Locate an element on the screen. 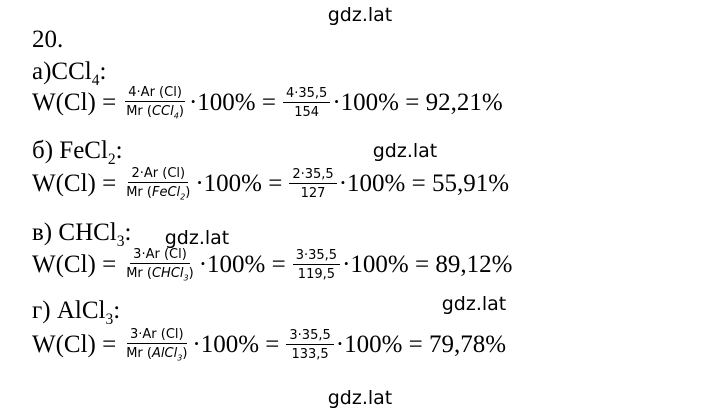 The width and height of the screenshot is (720, 414). label-prefix: б) is located at coordinates (46, 150).